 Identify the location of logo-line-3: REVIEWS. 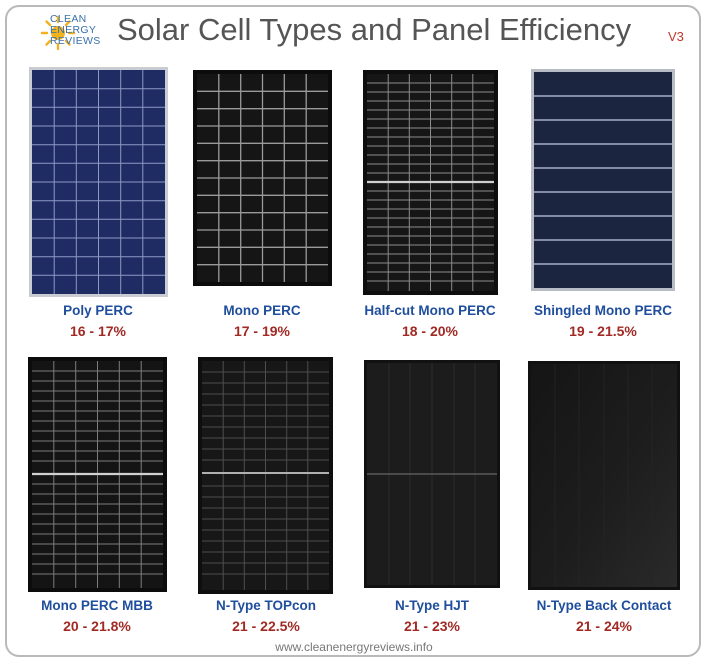
(75, 41).